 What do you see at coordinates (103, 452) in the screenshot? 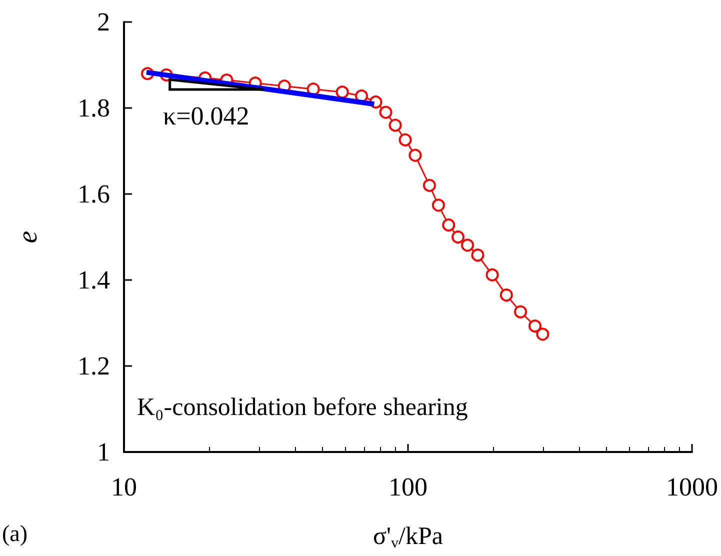
I see `y-tick-label: 1` at bounding box center [103, 452].